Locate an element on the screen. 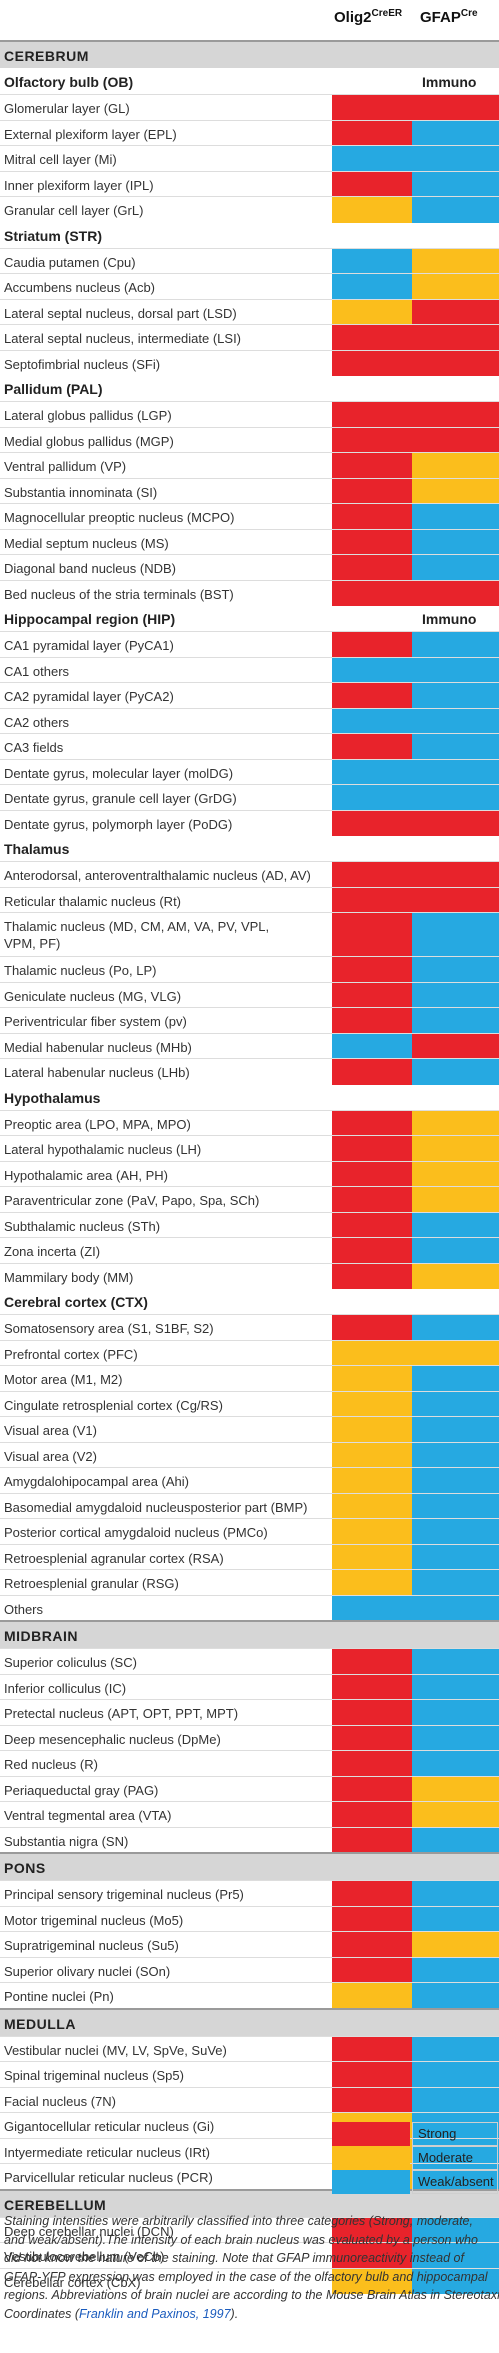 The width and height of the screenshot is (499, 2353). nucleus-label: Motor area (M1, M2) is located at coordinates (63, 1379).